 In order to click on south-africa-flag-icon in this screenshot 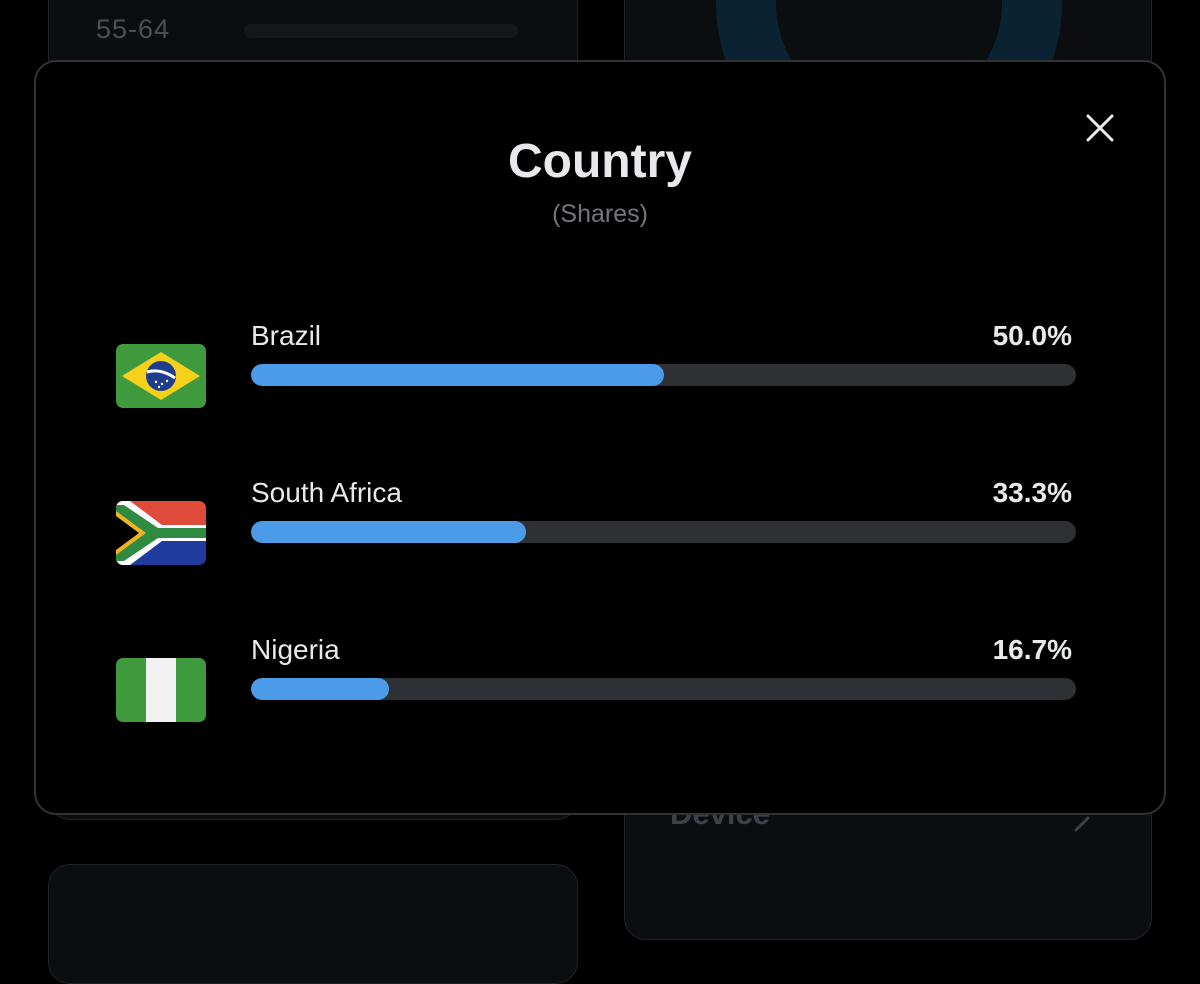, I will do `click(161, 533)`.